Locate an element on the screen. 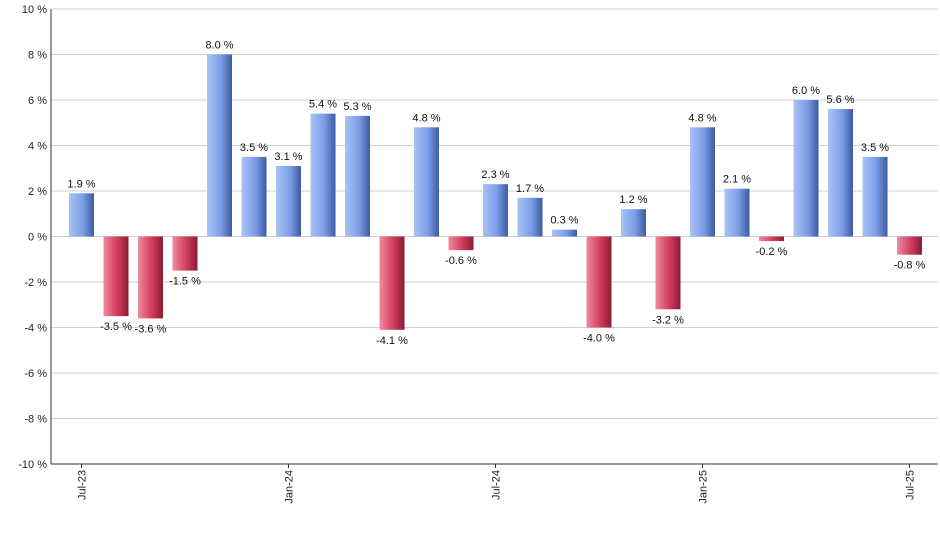 The image size is (940, 550). data-label: -4.1 % is located at coordinates (392, 341).